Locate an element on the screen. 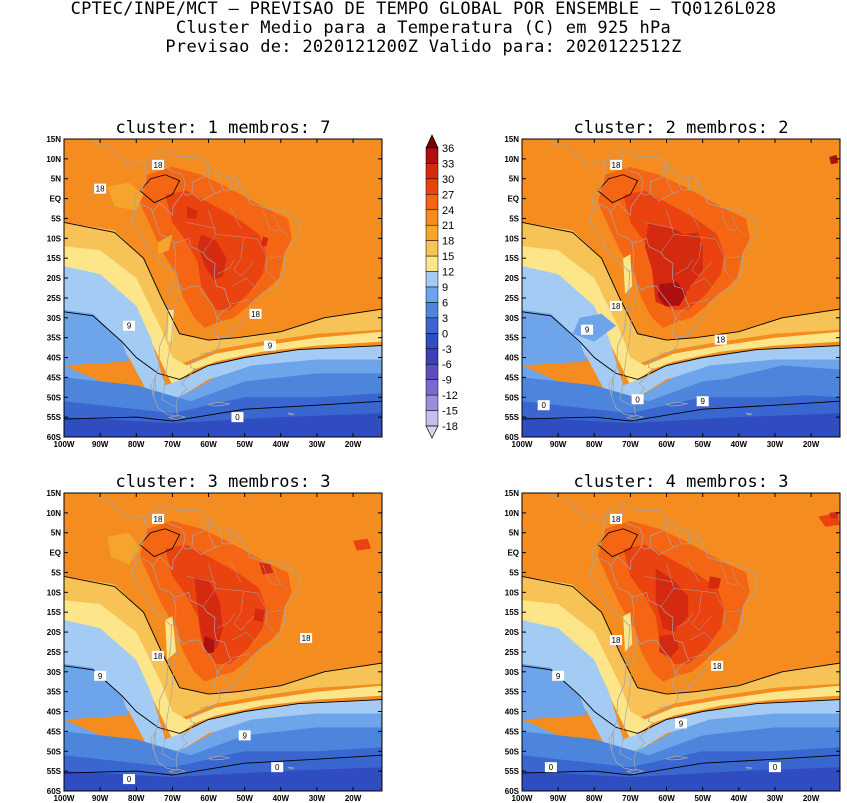 The width and height of the screenshot is (847, 803). contour-label-text: 18 is located at coordinates (158, 165).